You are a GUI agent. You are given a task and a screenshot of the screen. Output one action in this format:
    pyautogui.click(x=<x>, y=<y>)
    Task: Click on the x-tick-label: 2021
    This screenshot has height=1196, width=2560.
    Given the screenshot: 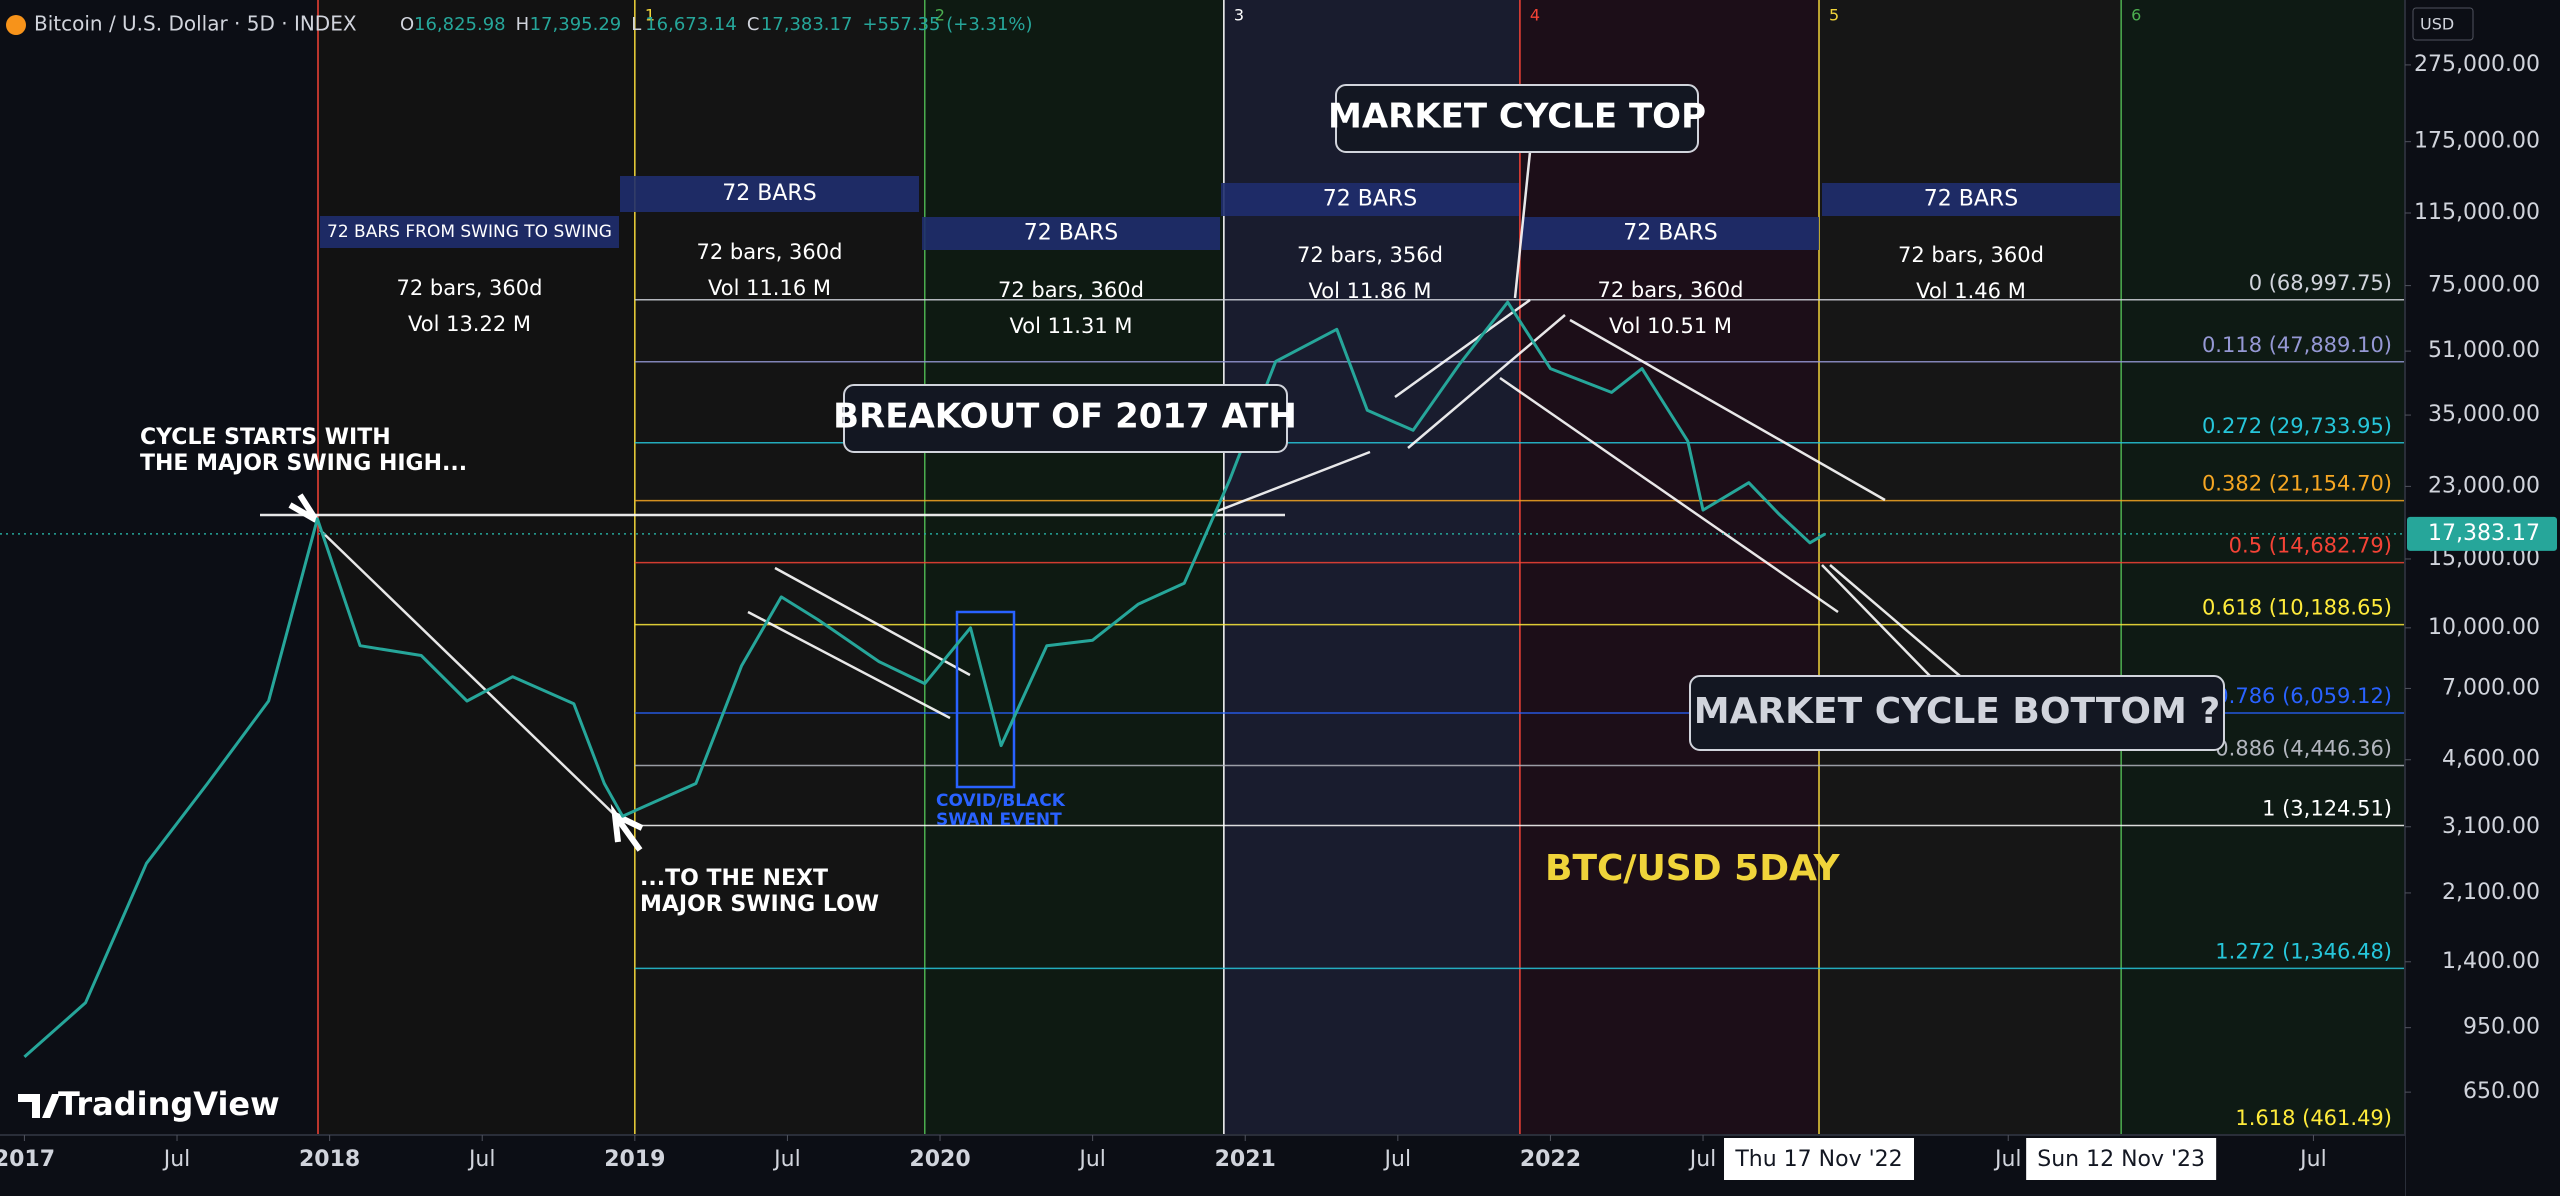 What is the action you would take?
    pyautogui.click(x=1245, y=1159)
    